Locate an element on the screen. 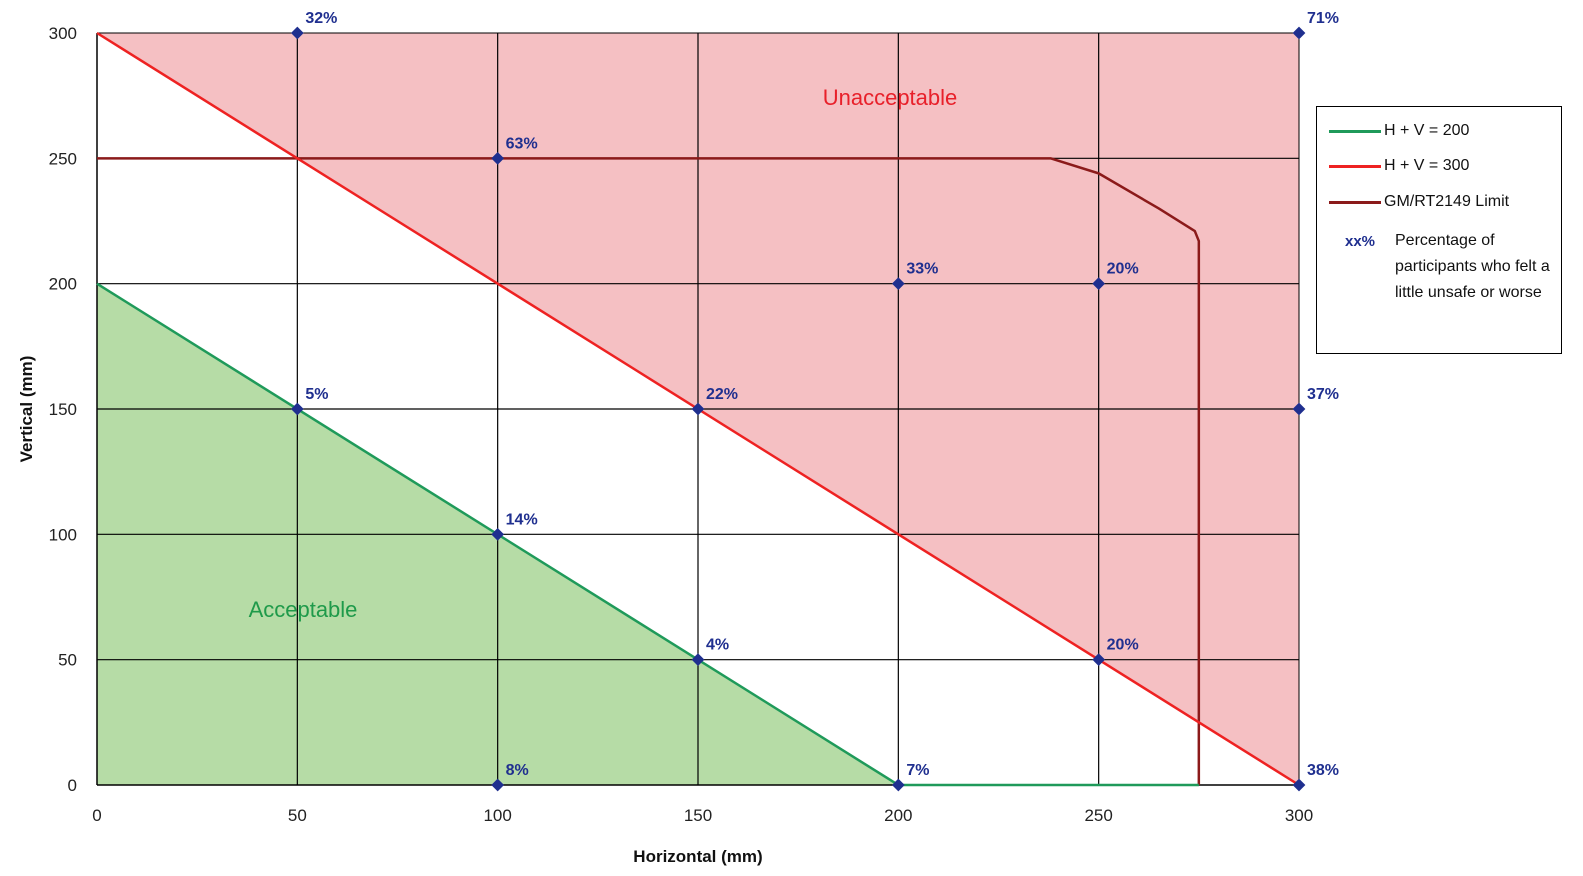 The image size is (1583, 876). legend-item: GM/RT2149 Limit is located at coordinates (1413, 202).